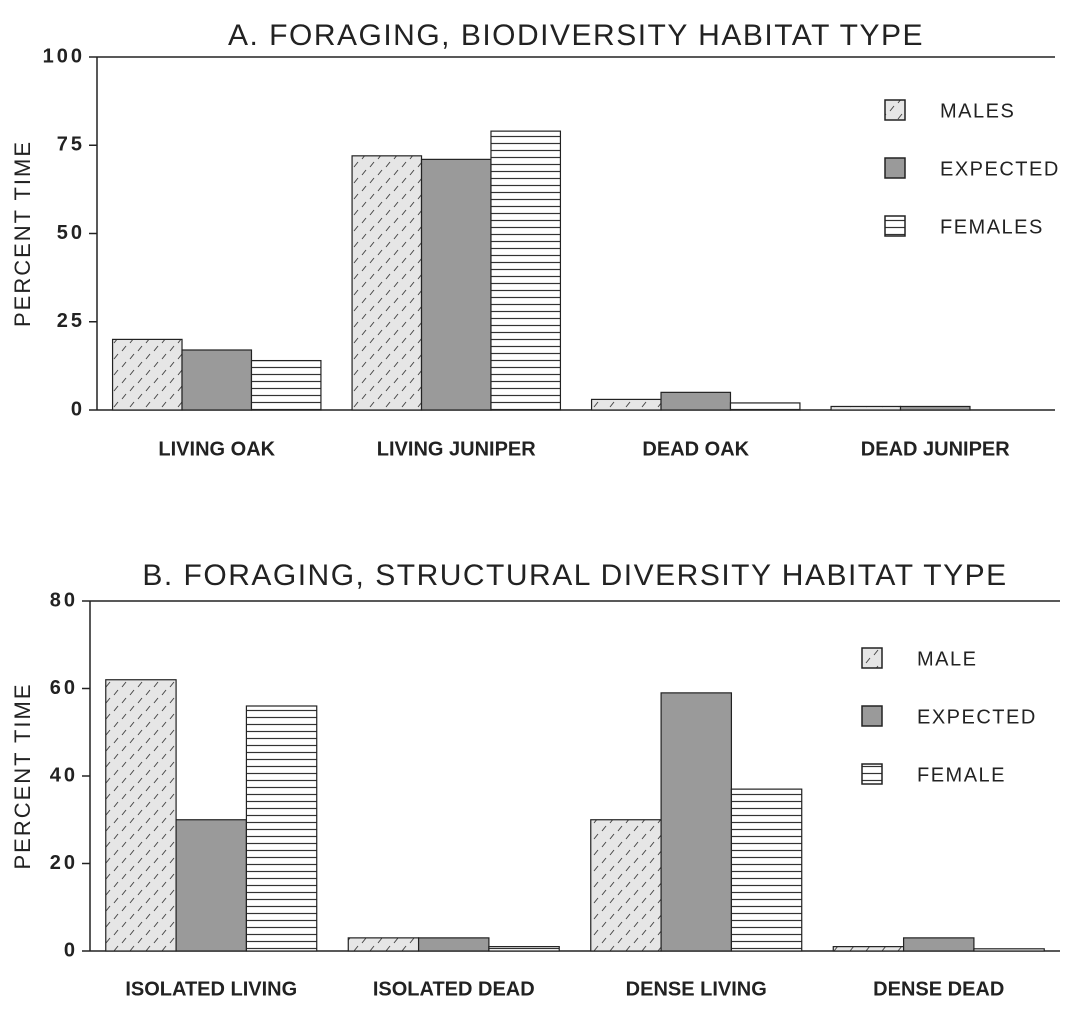  I want to click on y-tick-label: 20, so click(64, 863).